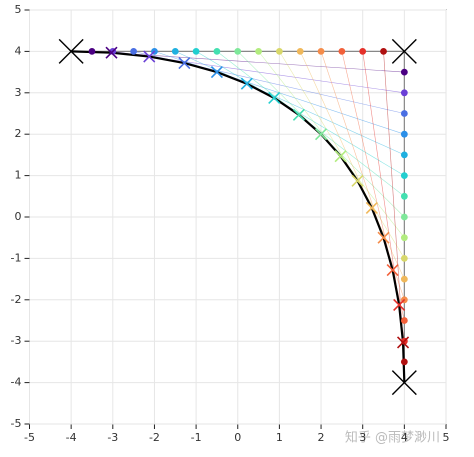 This screenshot has width=474, height=457. Describe the element at coordinates (394, 206) in the screenshot. I see `guide-line` at that location.